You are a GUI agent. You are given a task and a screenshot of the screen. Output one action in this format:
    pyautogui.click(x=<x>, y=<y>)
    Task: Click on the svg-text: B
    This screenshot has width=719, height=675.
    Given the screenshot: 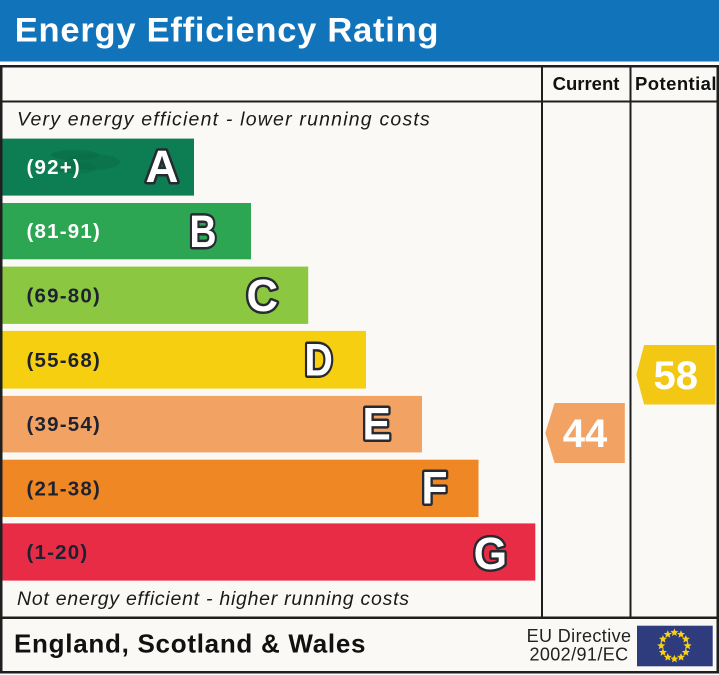 What is the action you would take?
    pyautogui.click(x=203, y=231)
    